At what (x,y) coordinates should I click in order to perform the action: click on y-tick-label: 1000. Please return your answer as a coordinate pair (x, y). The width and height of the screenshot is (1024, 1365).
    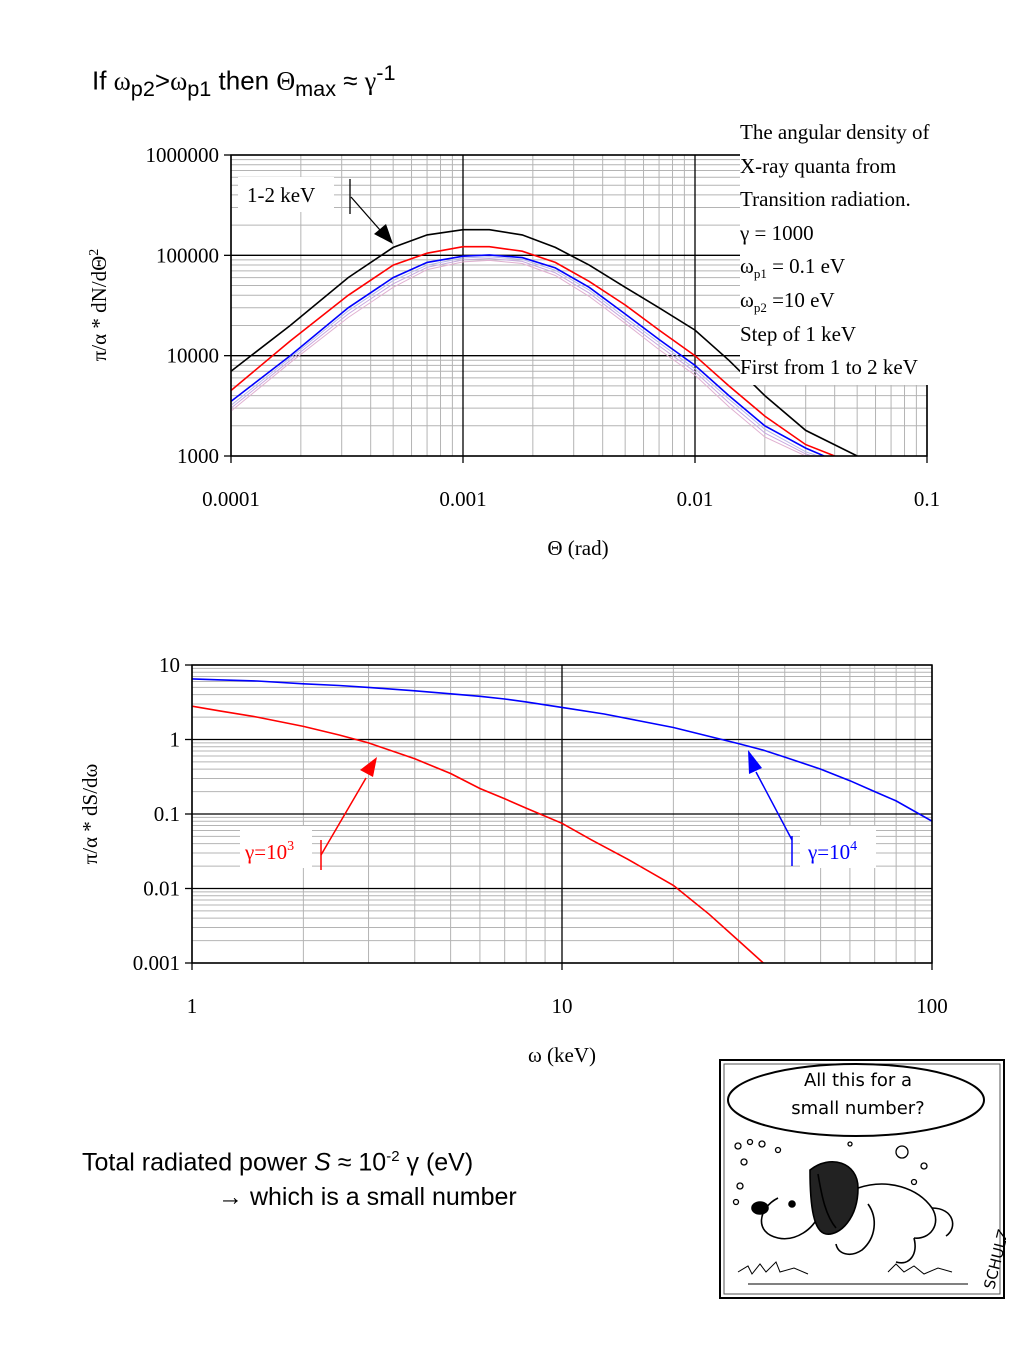
    Looking at the image, I should click on (198, 456).